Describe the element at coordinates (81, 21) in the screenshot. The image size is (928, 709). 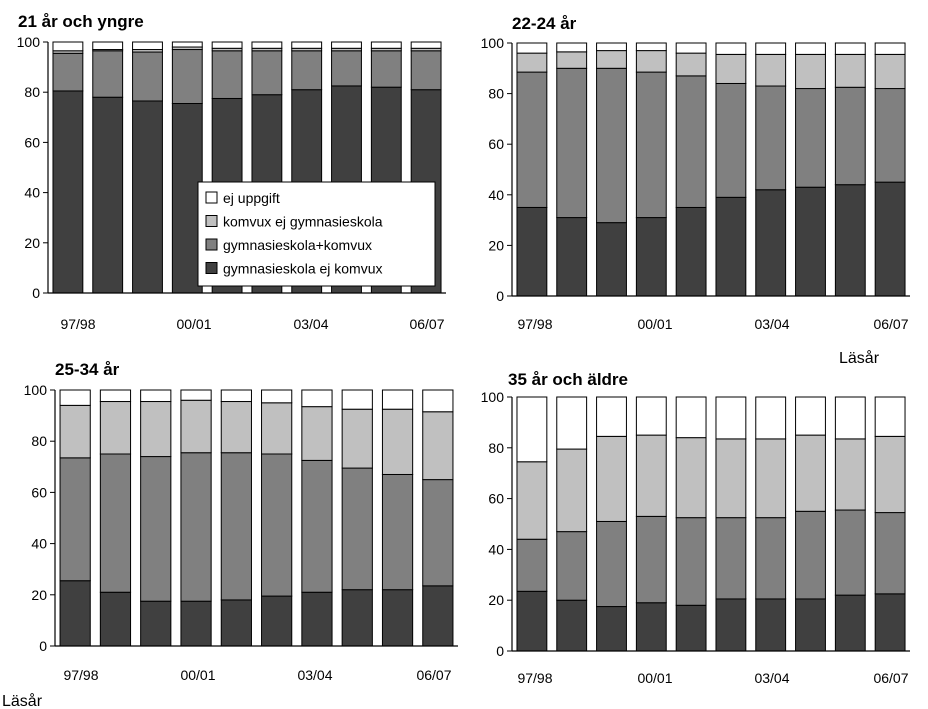
I see `chart-title: 21 år och yngre` at that location.